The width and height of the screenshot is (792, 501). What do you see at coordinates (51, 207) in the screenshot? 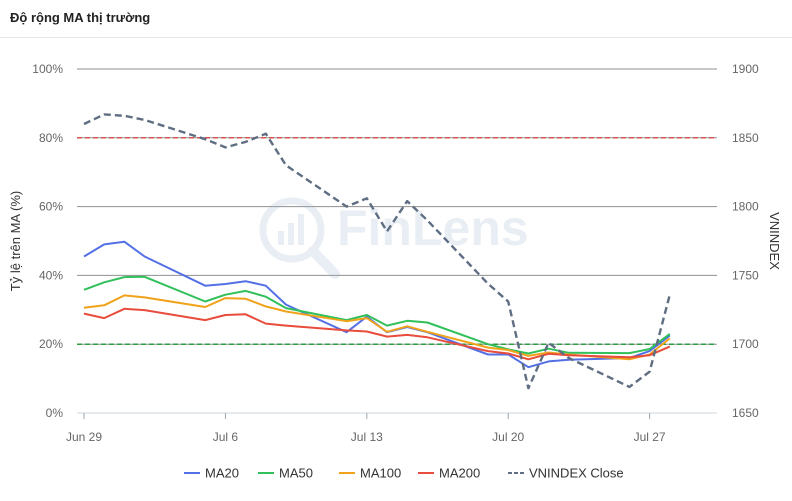
I see `left-tick-label: 60%` at bounding box center [51, 207].